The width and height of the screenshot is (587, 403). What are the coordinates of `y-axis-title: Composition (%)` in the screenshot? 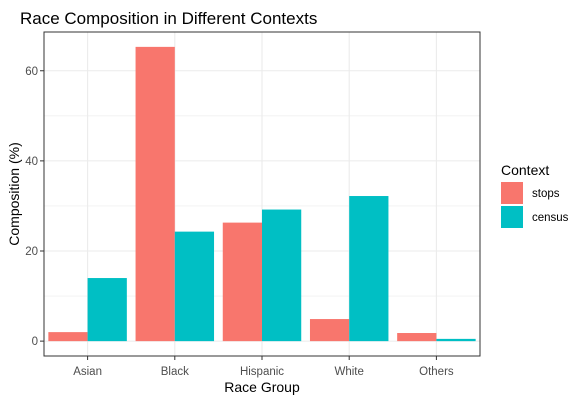 It's located at (14, 193).